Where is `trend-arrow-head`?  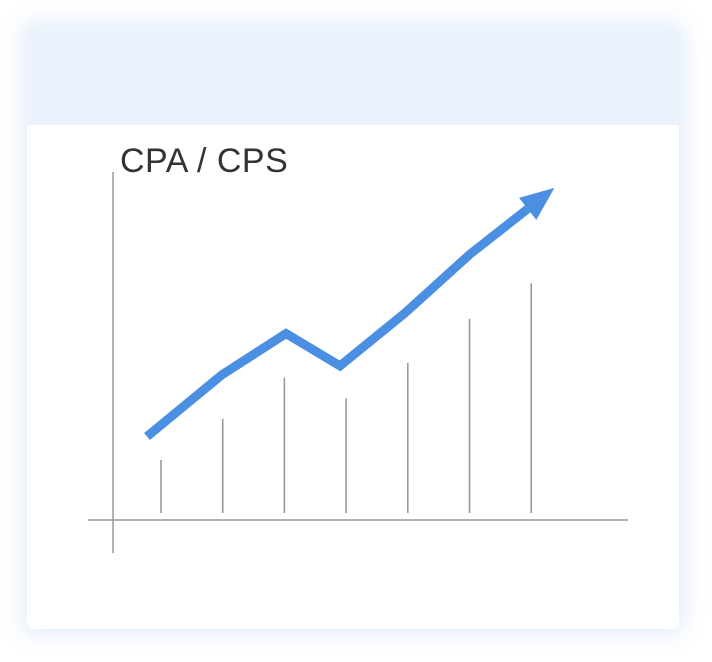
trend-arrow-head is located at coordinates (537, 203).